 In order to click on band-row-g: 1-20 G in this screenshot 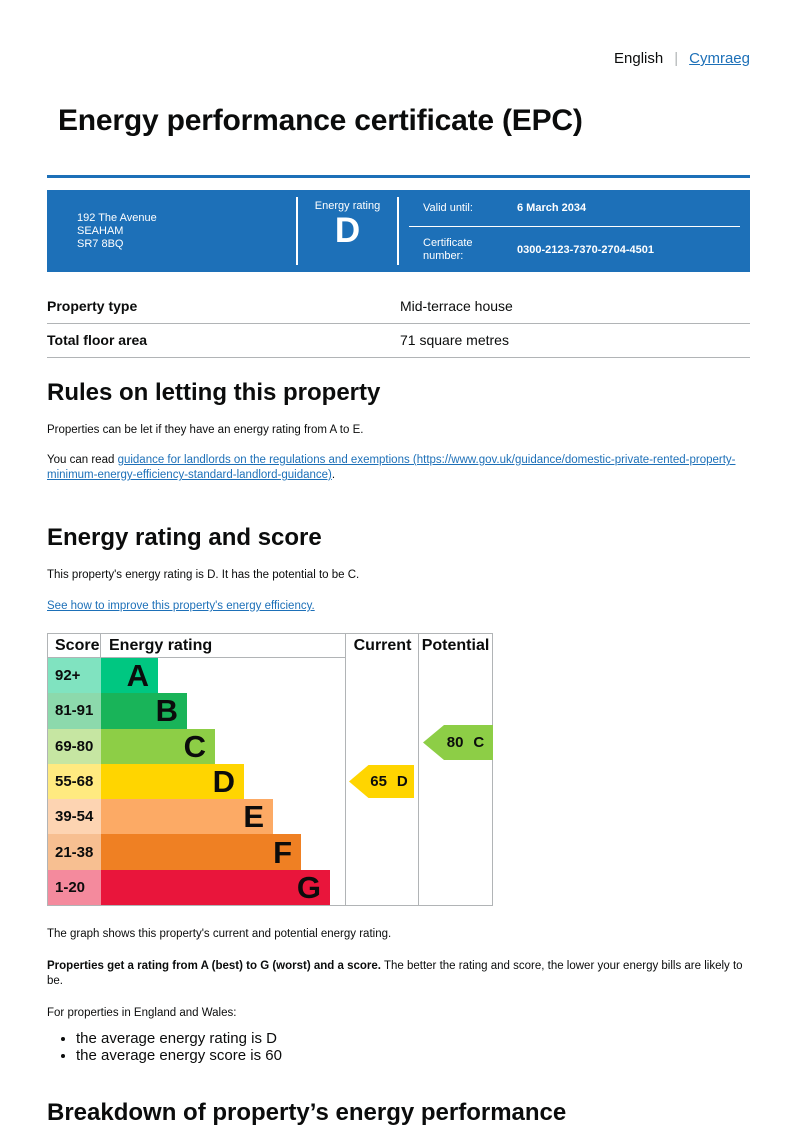, I will do `click(270, 887)`.